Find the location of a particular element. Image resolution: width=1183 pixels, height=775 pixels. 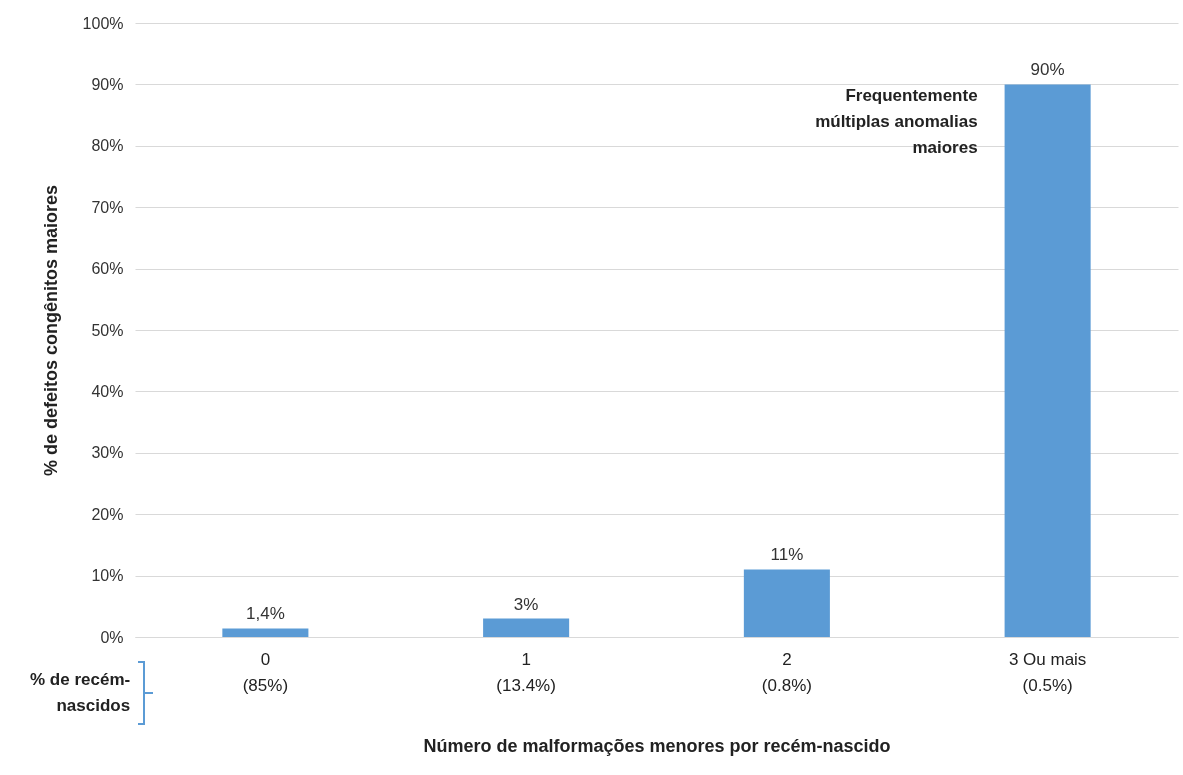

y-tick-label: 60% is located at coordinates (107, 269).